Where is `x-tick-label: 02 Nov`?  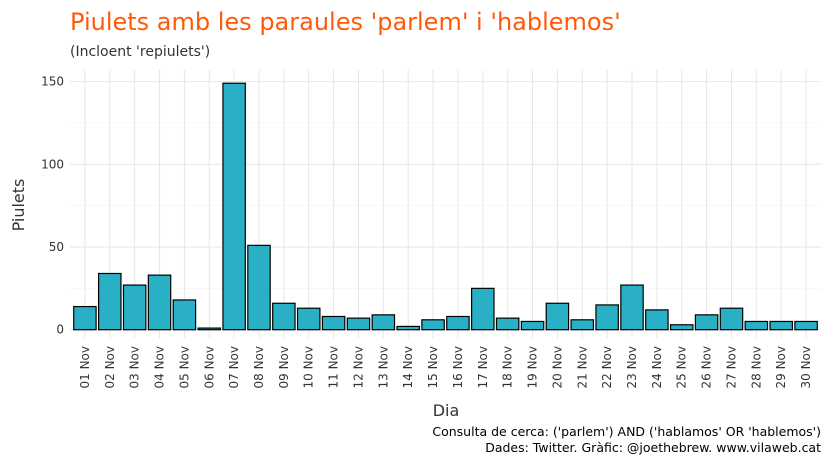 x-tick-label: 02 Nov is located at coordinates (110, 367).